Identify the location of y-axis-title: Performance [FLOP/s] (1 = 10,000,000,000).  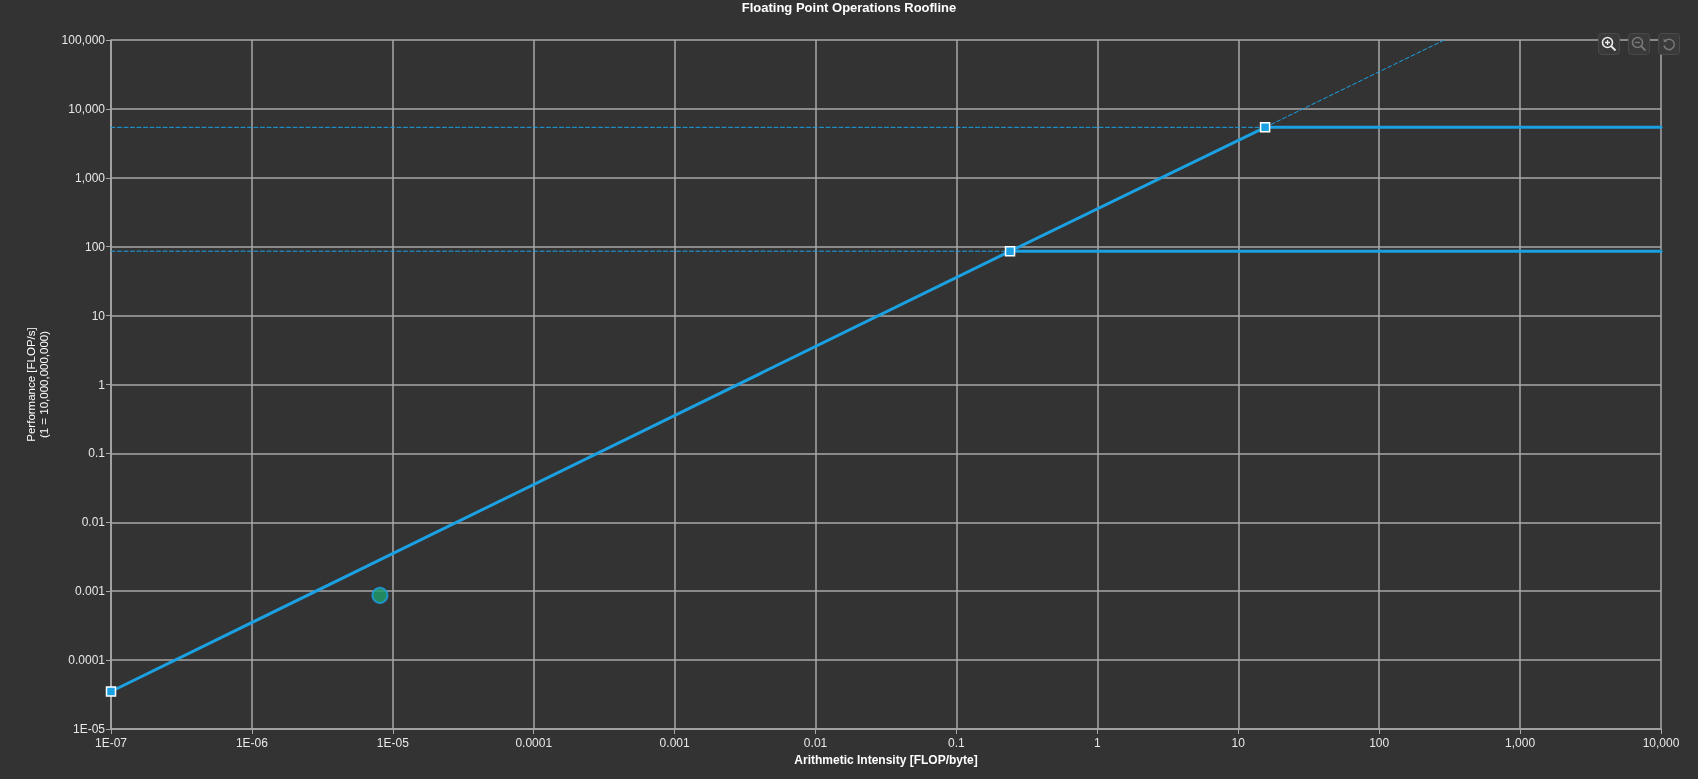
(38, 384).